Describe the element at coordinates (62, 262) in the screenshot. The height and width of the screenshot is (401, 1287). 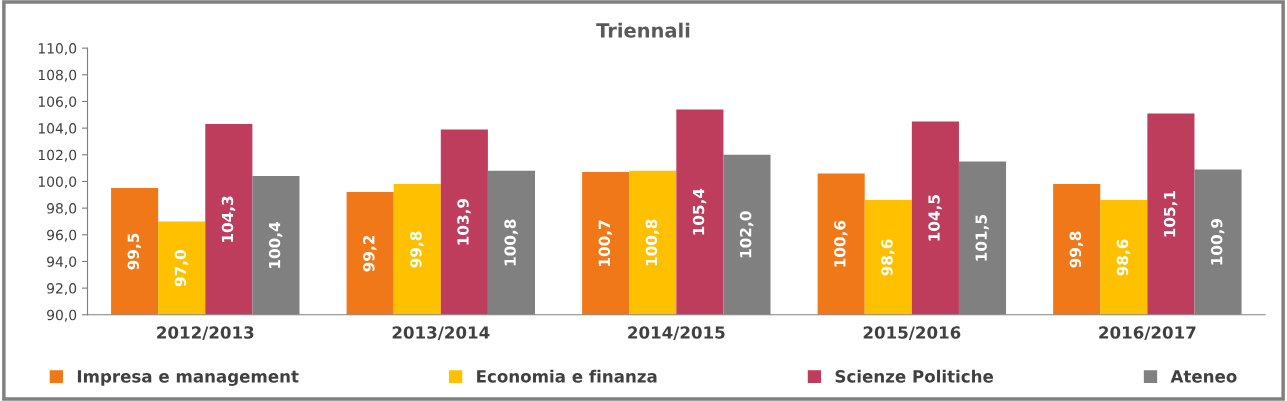
I see `y-tick-label: 94,0` at that location.